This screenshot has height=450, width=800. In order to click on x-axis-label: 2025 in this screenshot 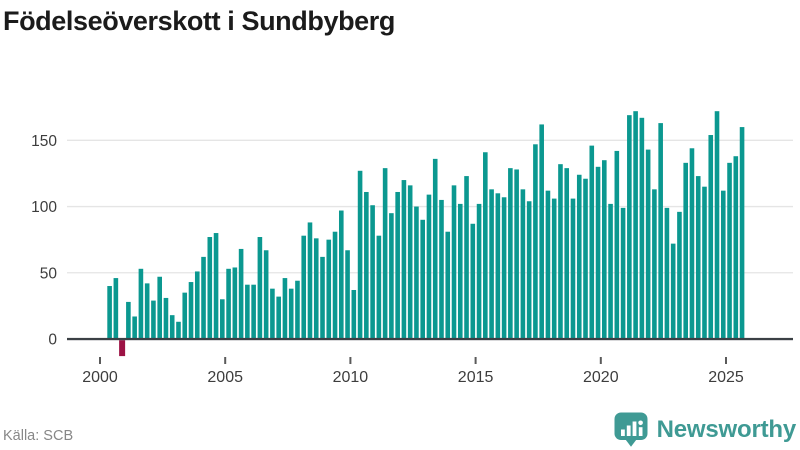, I will do `click(726, 377)`.